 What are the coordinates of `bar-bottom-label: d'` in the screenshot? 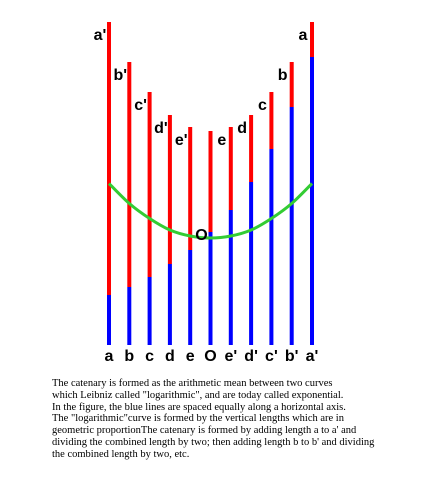 It's located at (251, 356).